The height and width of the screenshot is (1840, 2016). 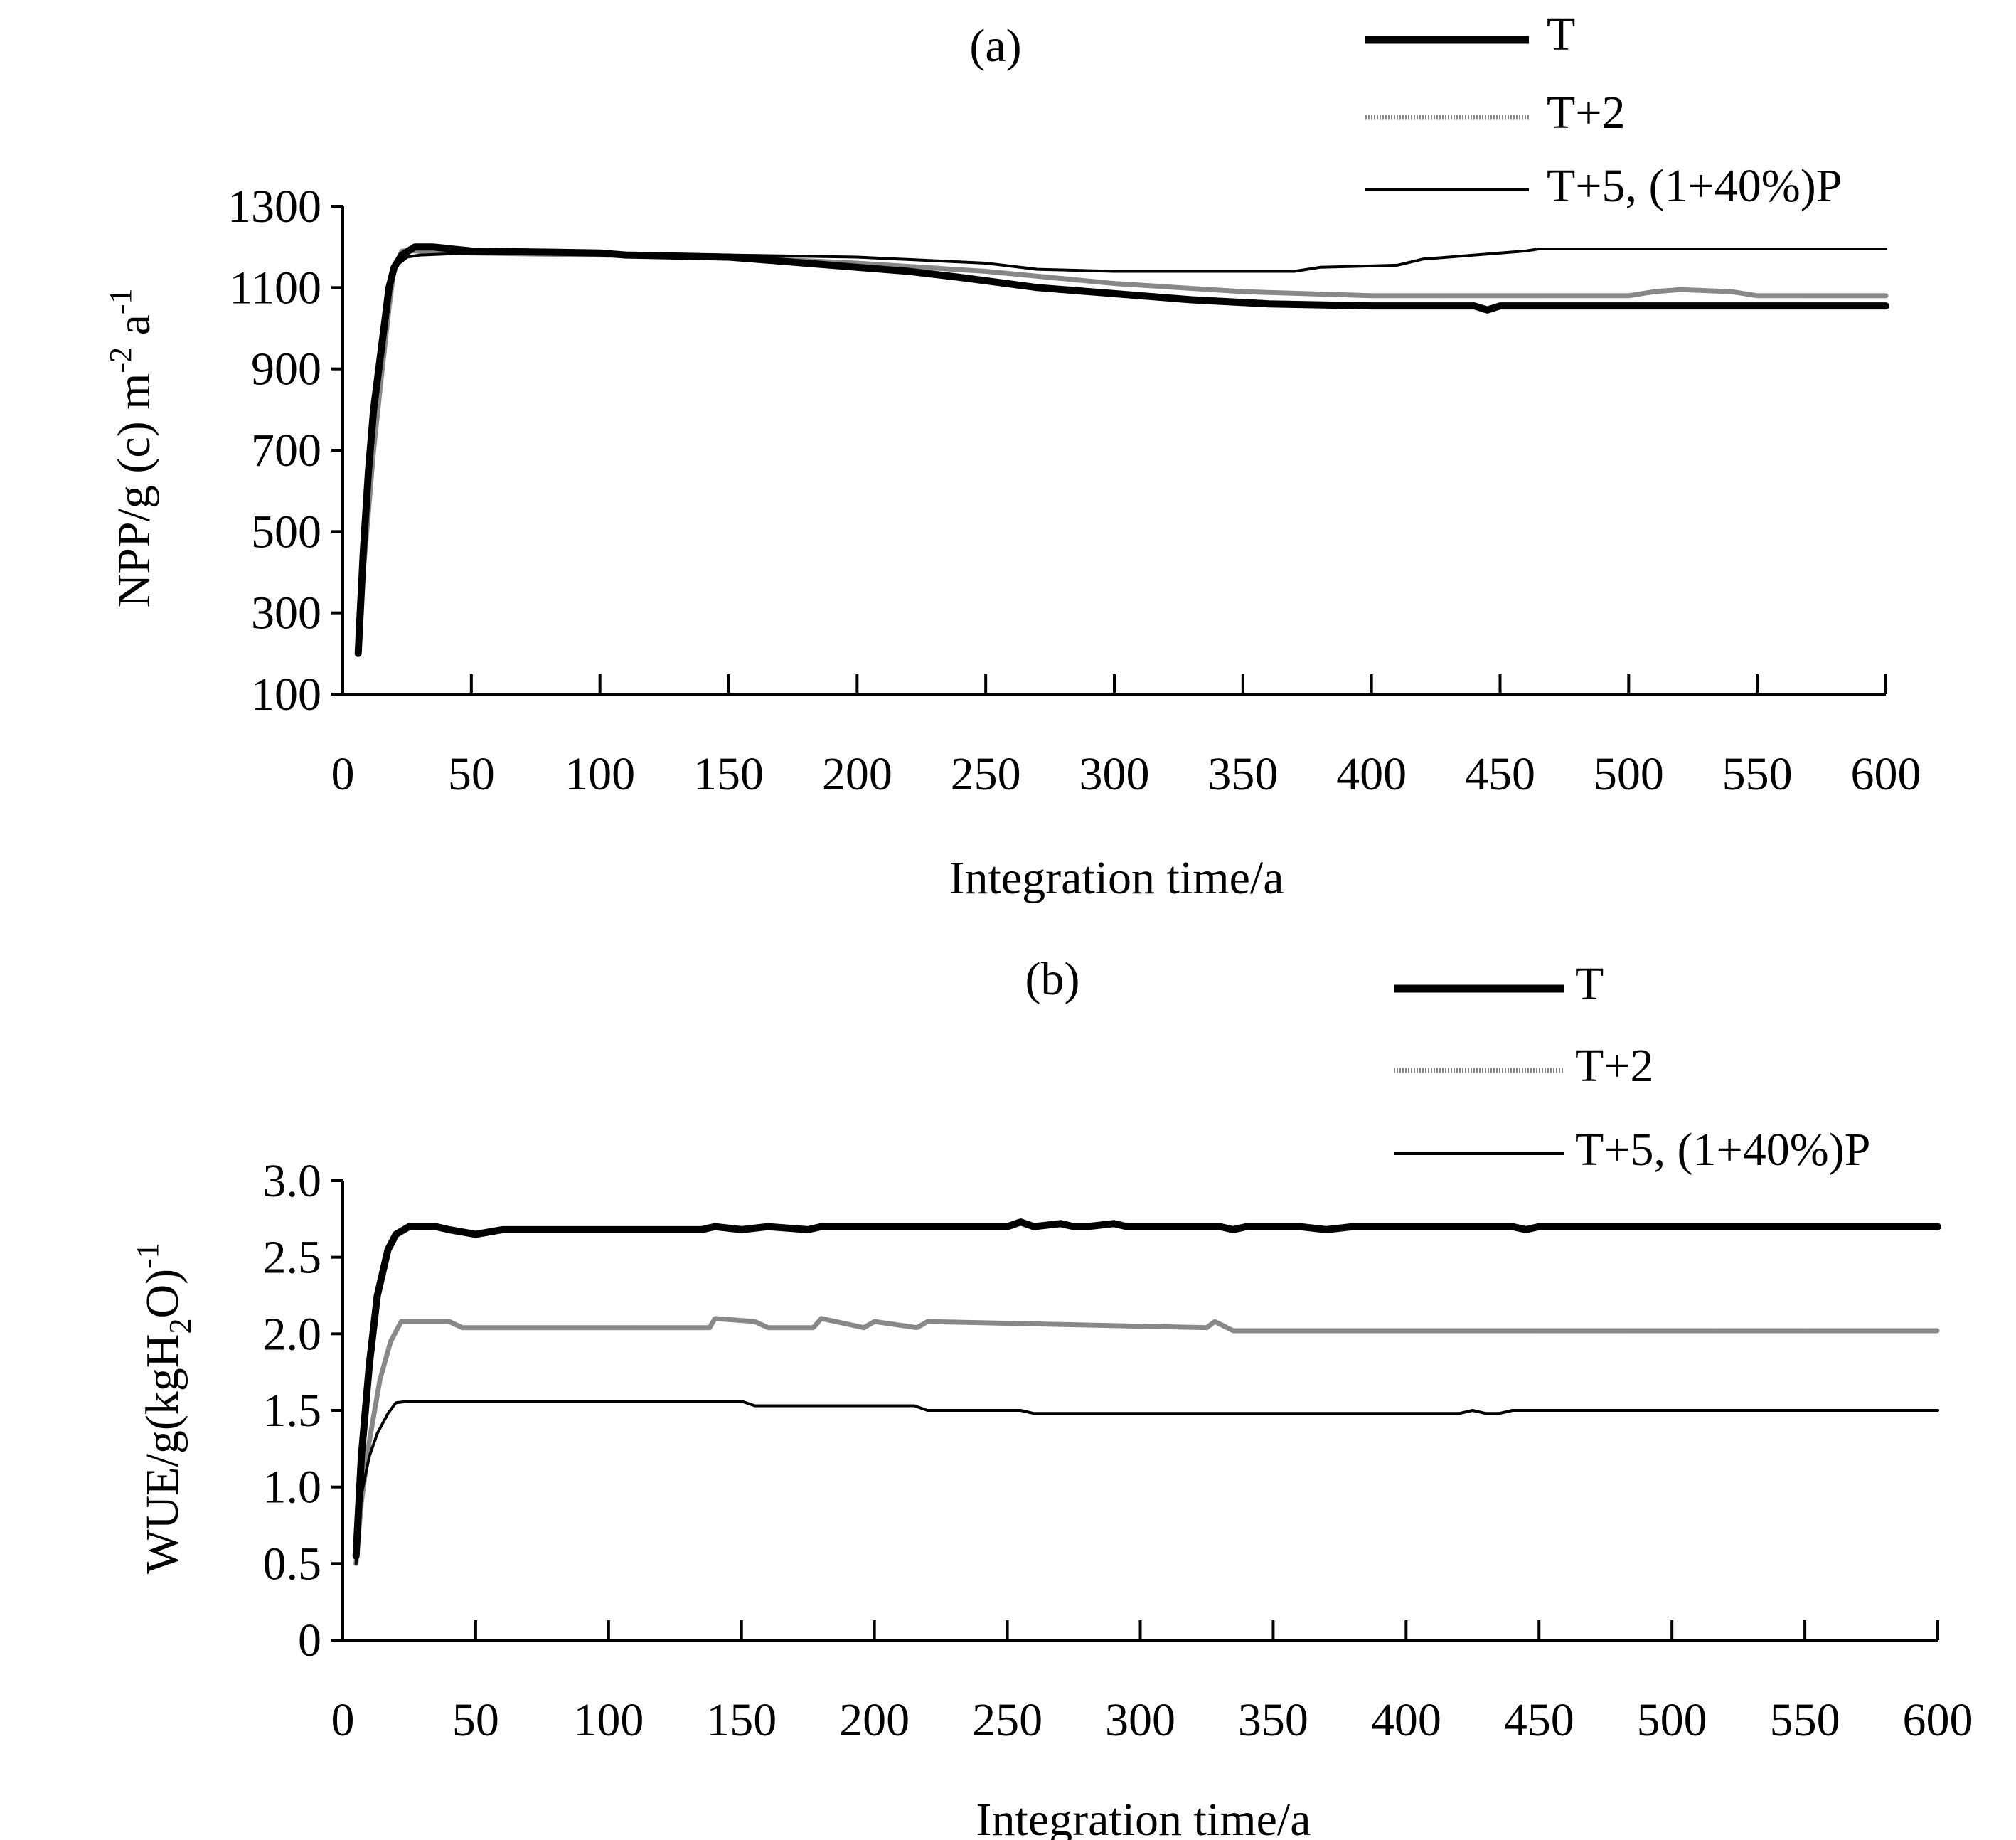 What do you see at coordinates (1586, 113) in the screenshot?
I see `legend-label-t2: T+2` at bounding box center [1586, 113].